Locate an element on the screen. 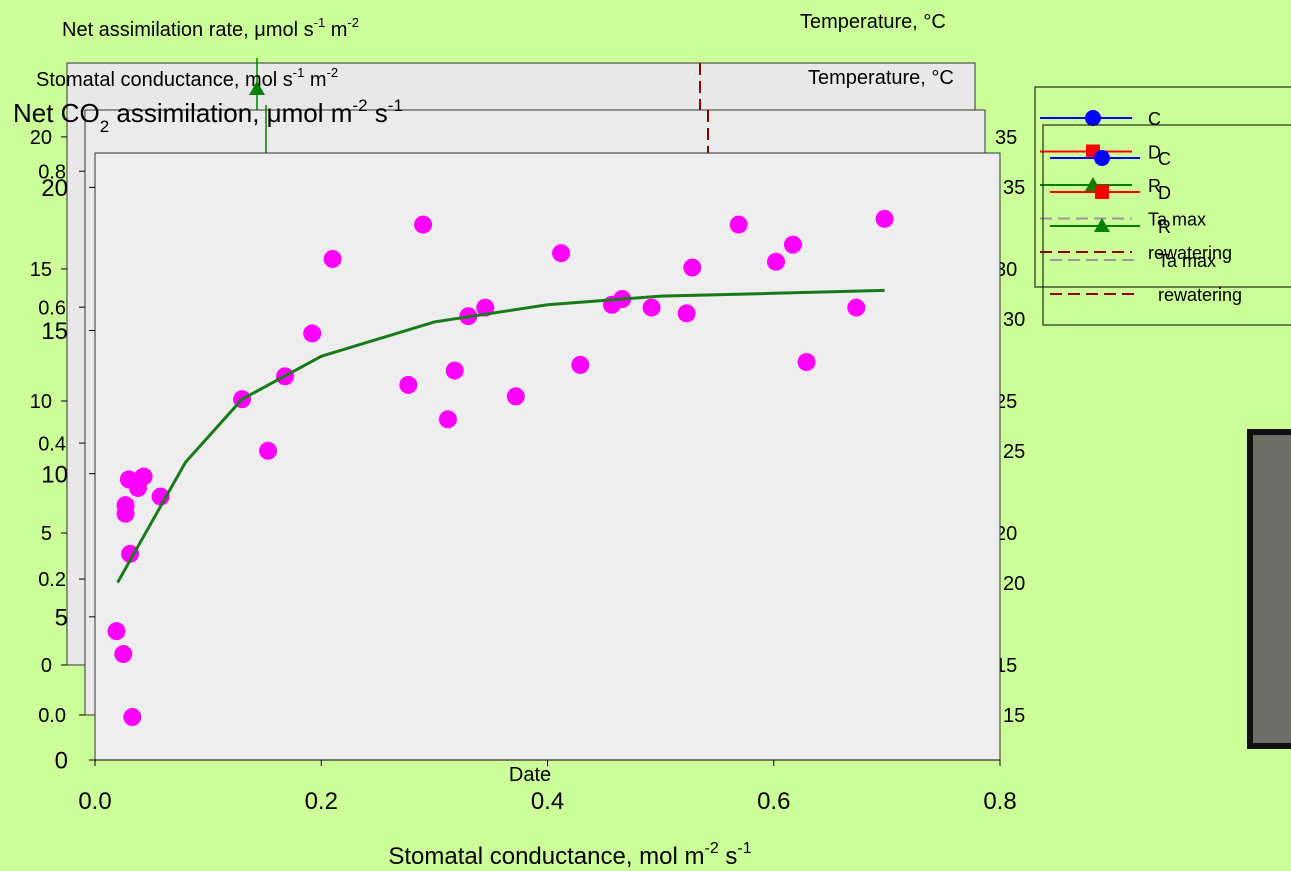 This screenshot has height=871, width=1291. title-part: Net assimilation rate, μmol s is located at coordinates (188, 30).